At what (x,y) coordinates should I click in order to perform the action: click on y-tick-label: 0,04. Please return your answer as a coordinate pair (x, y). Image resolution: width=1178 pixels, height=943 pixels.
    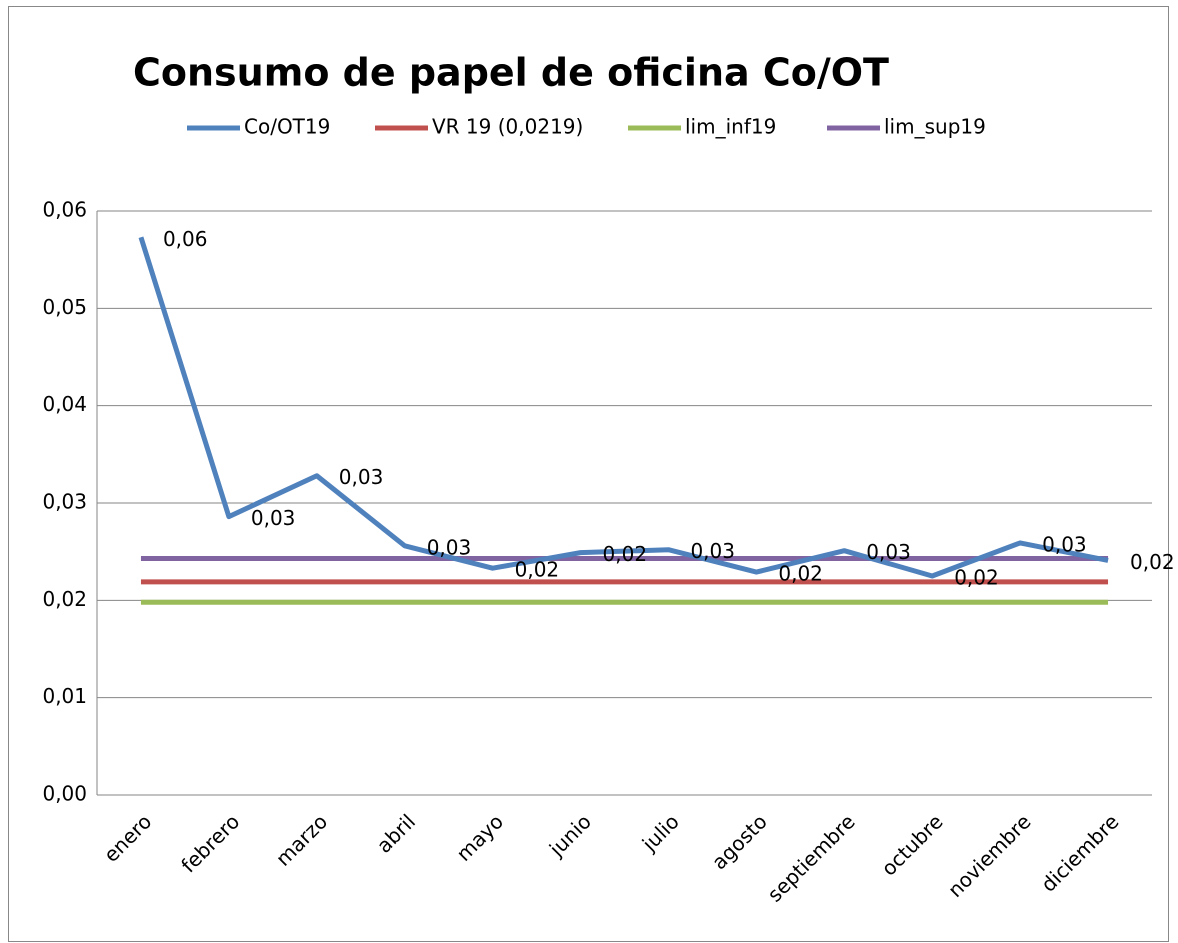
    Looking at the image, I should click on (64, 404).